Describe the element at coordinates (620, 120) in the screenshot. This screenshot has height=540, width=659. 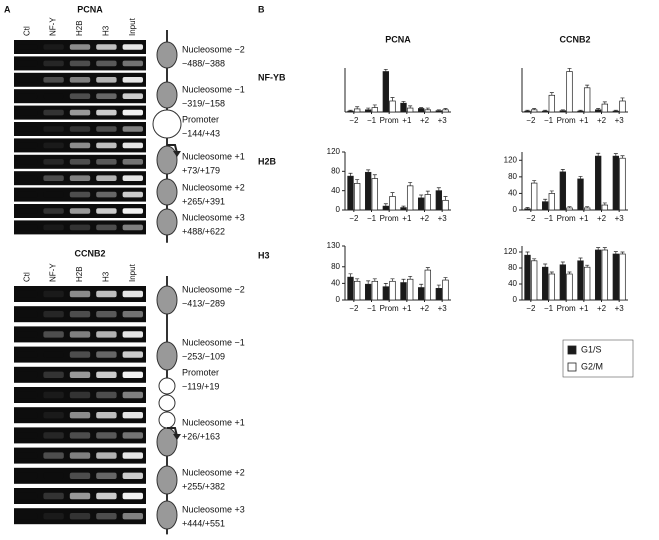
I see `x-tick-label: +3` at that location.